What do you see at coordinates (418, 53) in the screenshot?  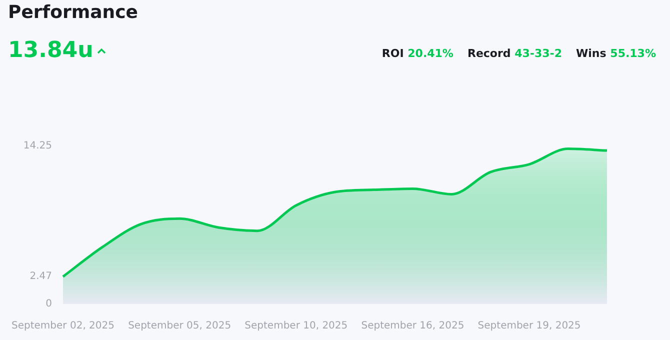 I see `text: ROI 20.41%` at bounding box center [418, 53].